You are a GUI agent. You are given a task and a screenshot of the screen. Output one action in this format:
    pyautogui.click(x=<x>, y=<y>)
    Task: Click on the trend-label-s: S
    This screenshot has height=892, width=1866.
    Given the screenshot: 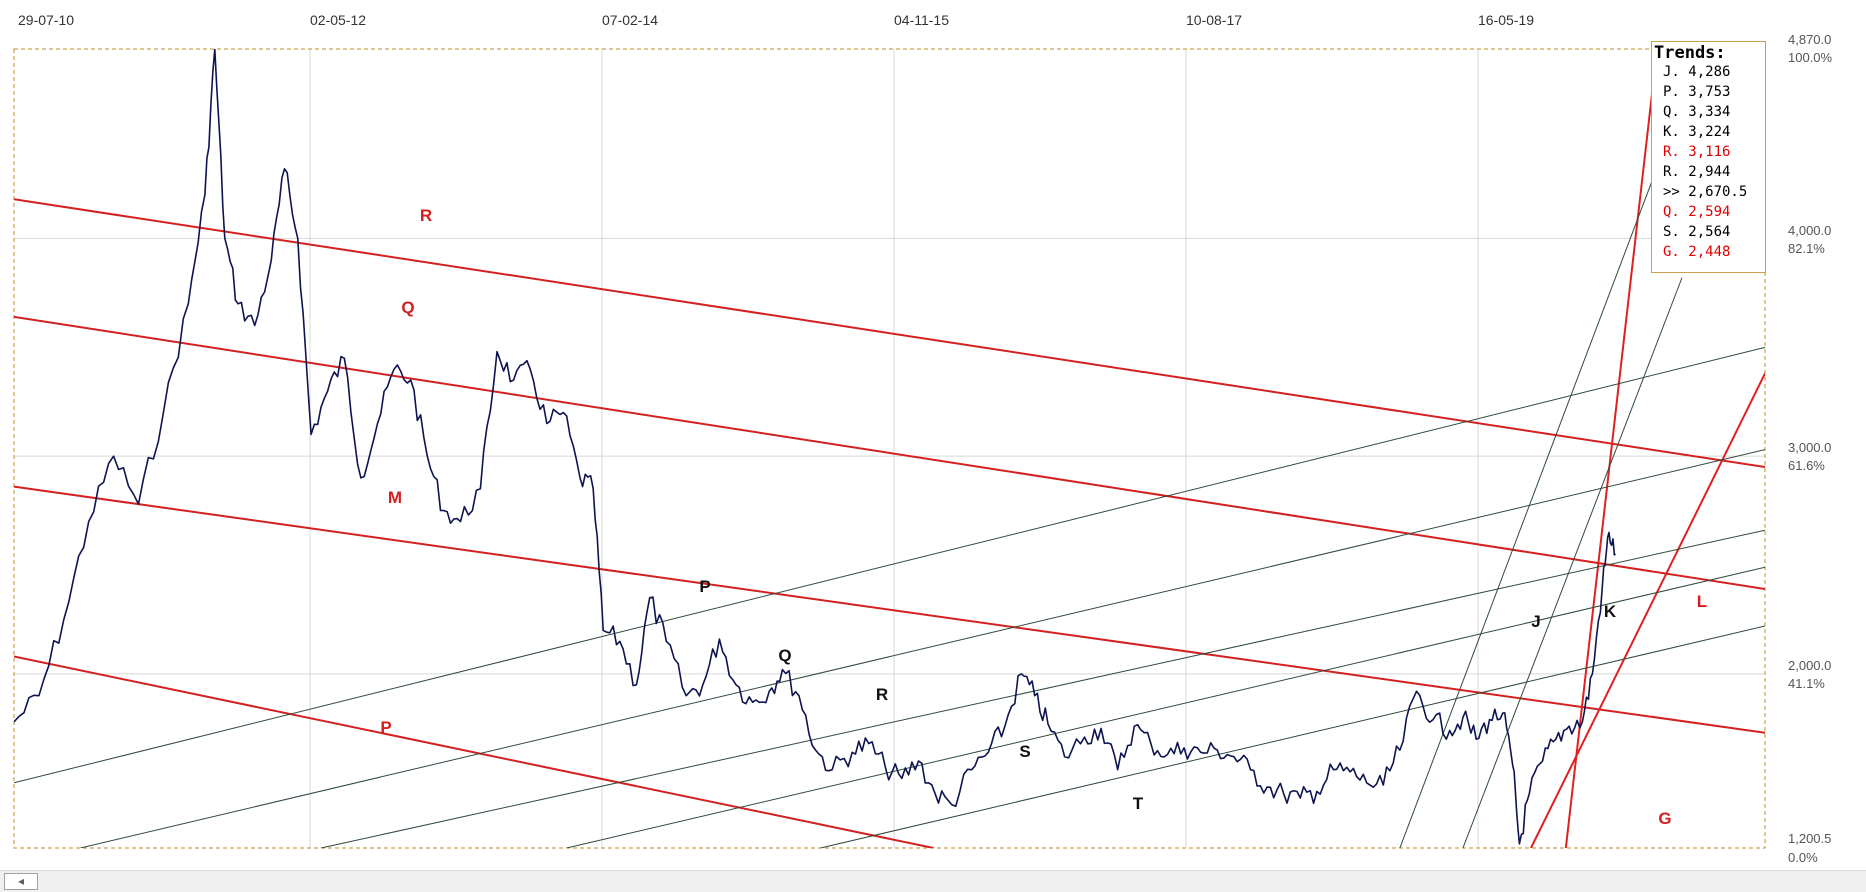 What is the action you would take?
    pyautogui.click(x=1024, y=751)
    